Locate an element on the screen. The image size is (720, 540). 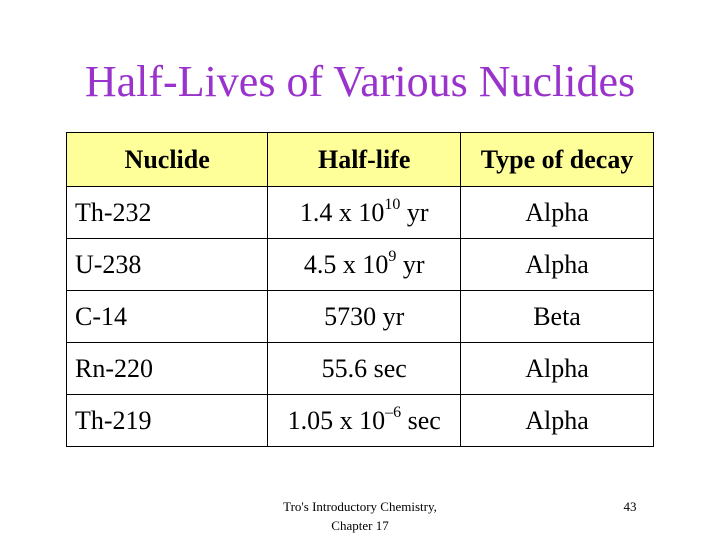
nuclide-cell: C-14 is located at coordinates (167, 316).